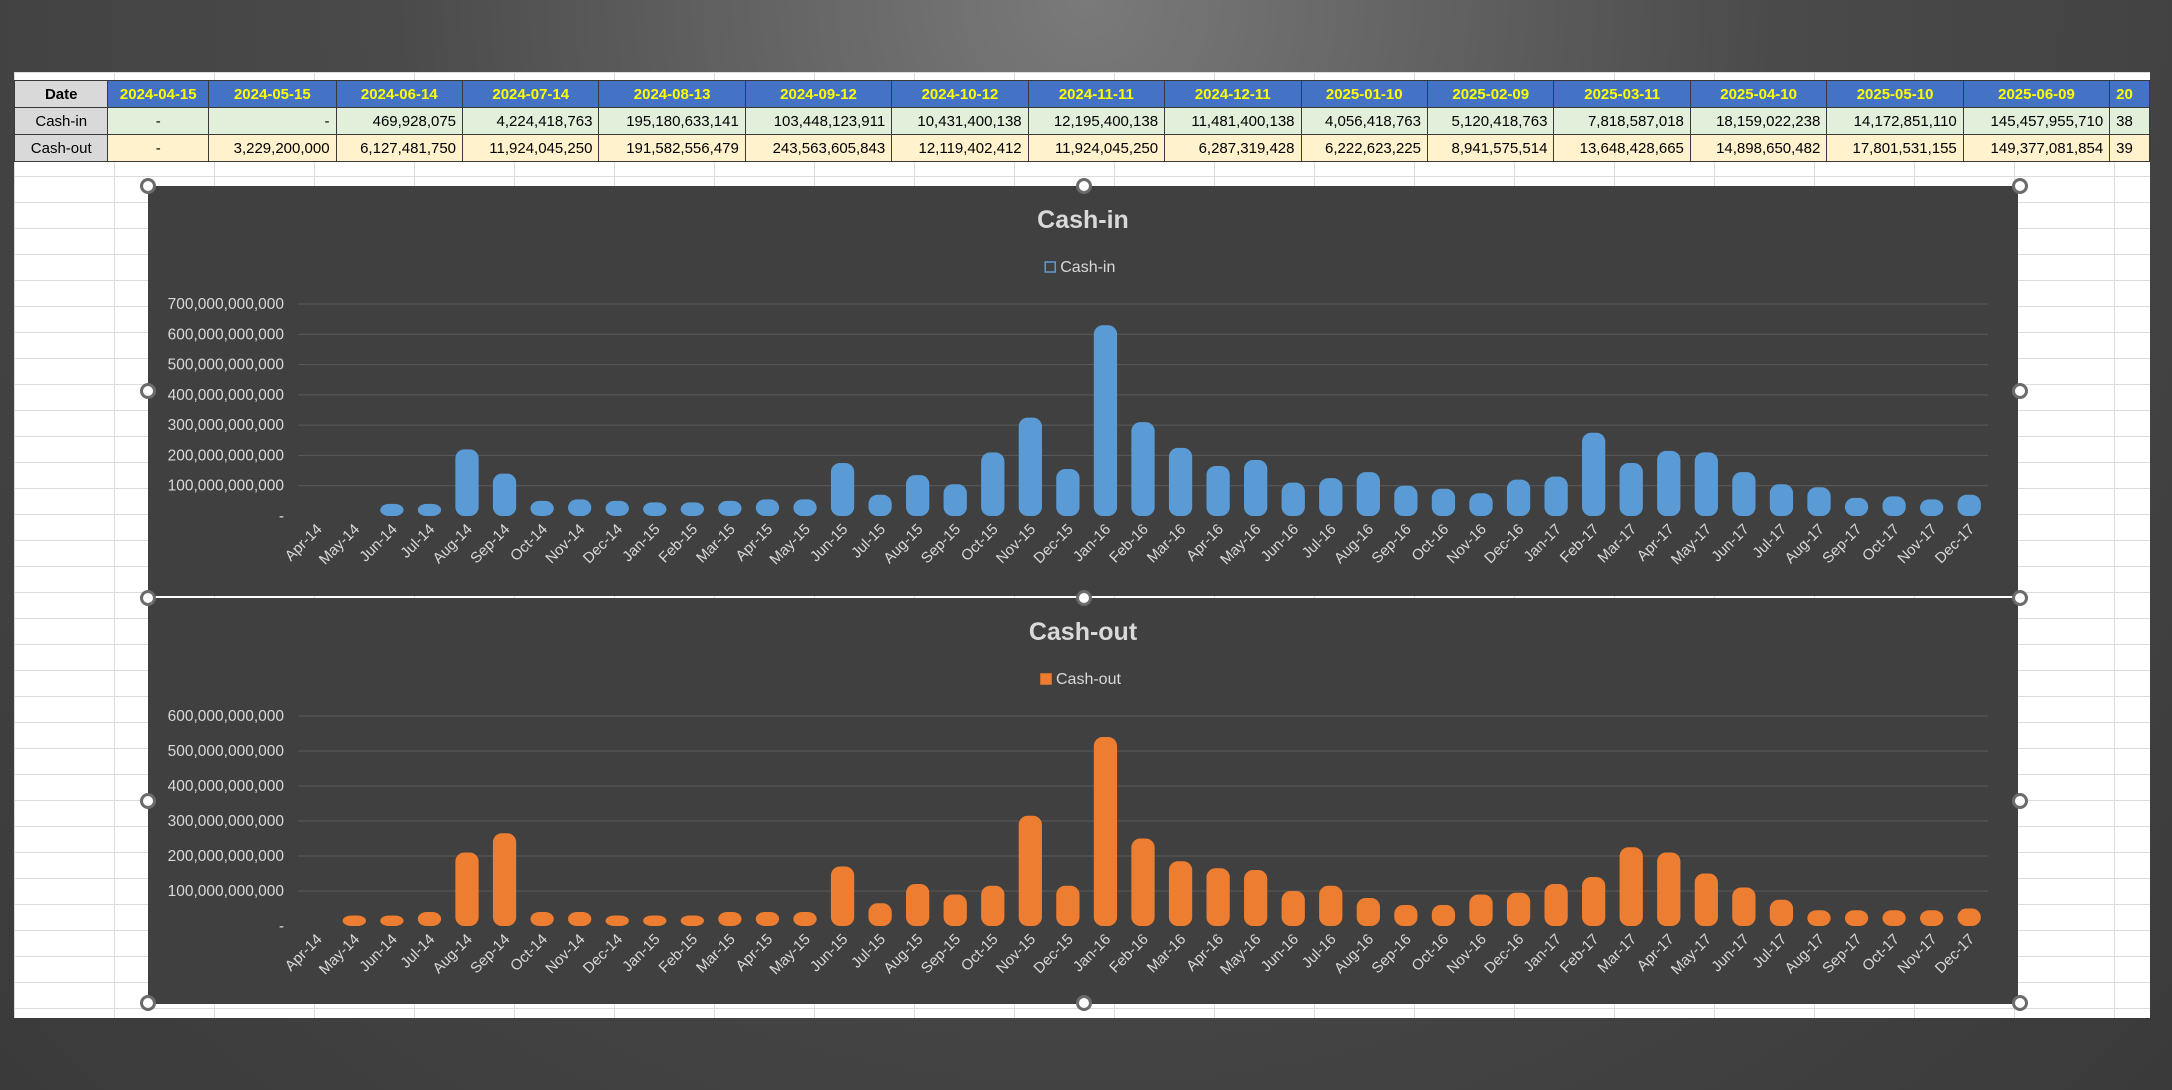 Image resolution: width=2172 pixels, height=1090 pixels. What do you see at coordinates (61, 121) in the screenshot?
I see `row-label: Cash-in` at bounding box center [61, 121].